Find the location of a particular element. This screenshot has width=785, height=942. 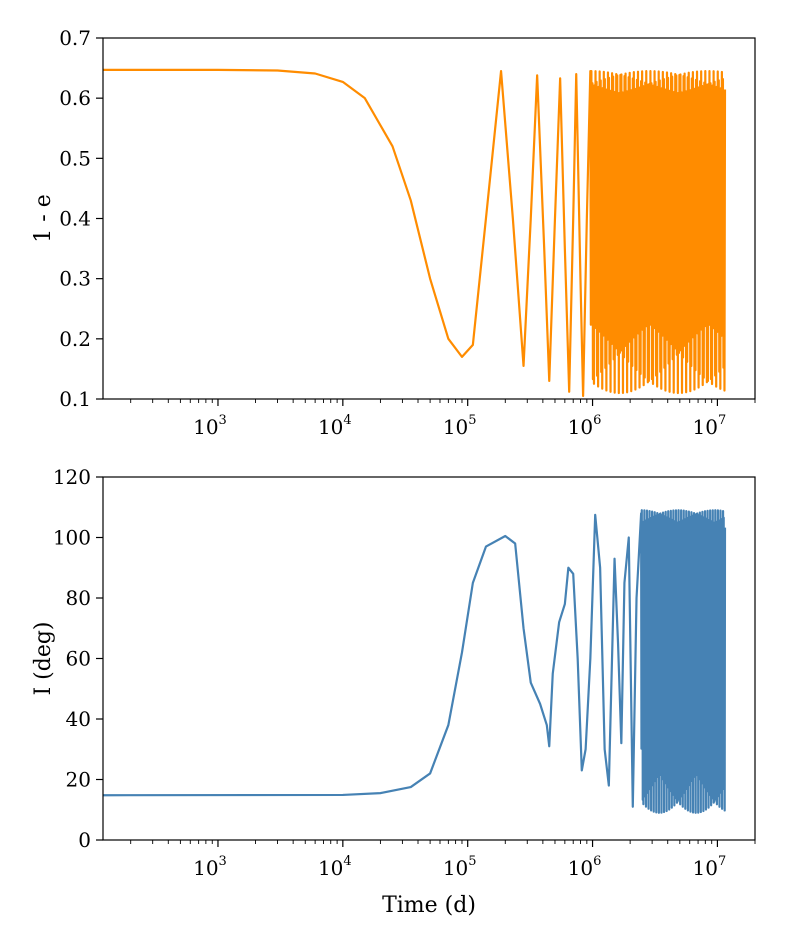

y-tick-label: 60 is located at coordinates (78, 659).